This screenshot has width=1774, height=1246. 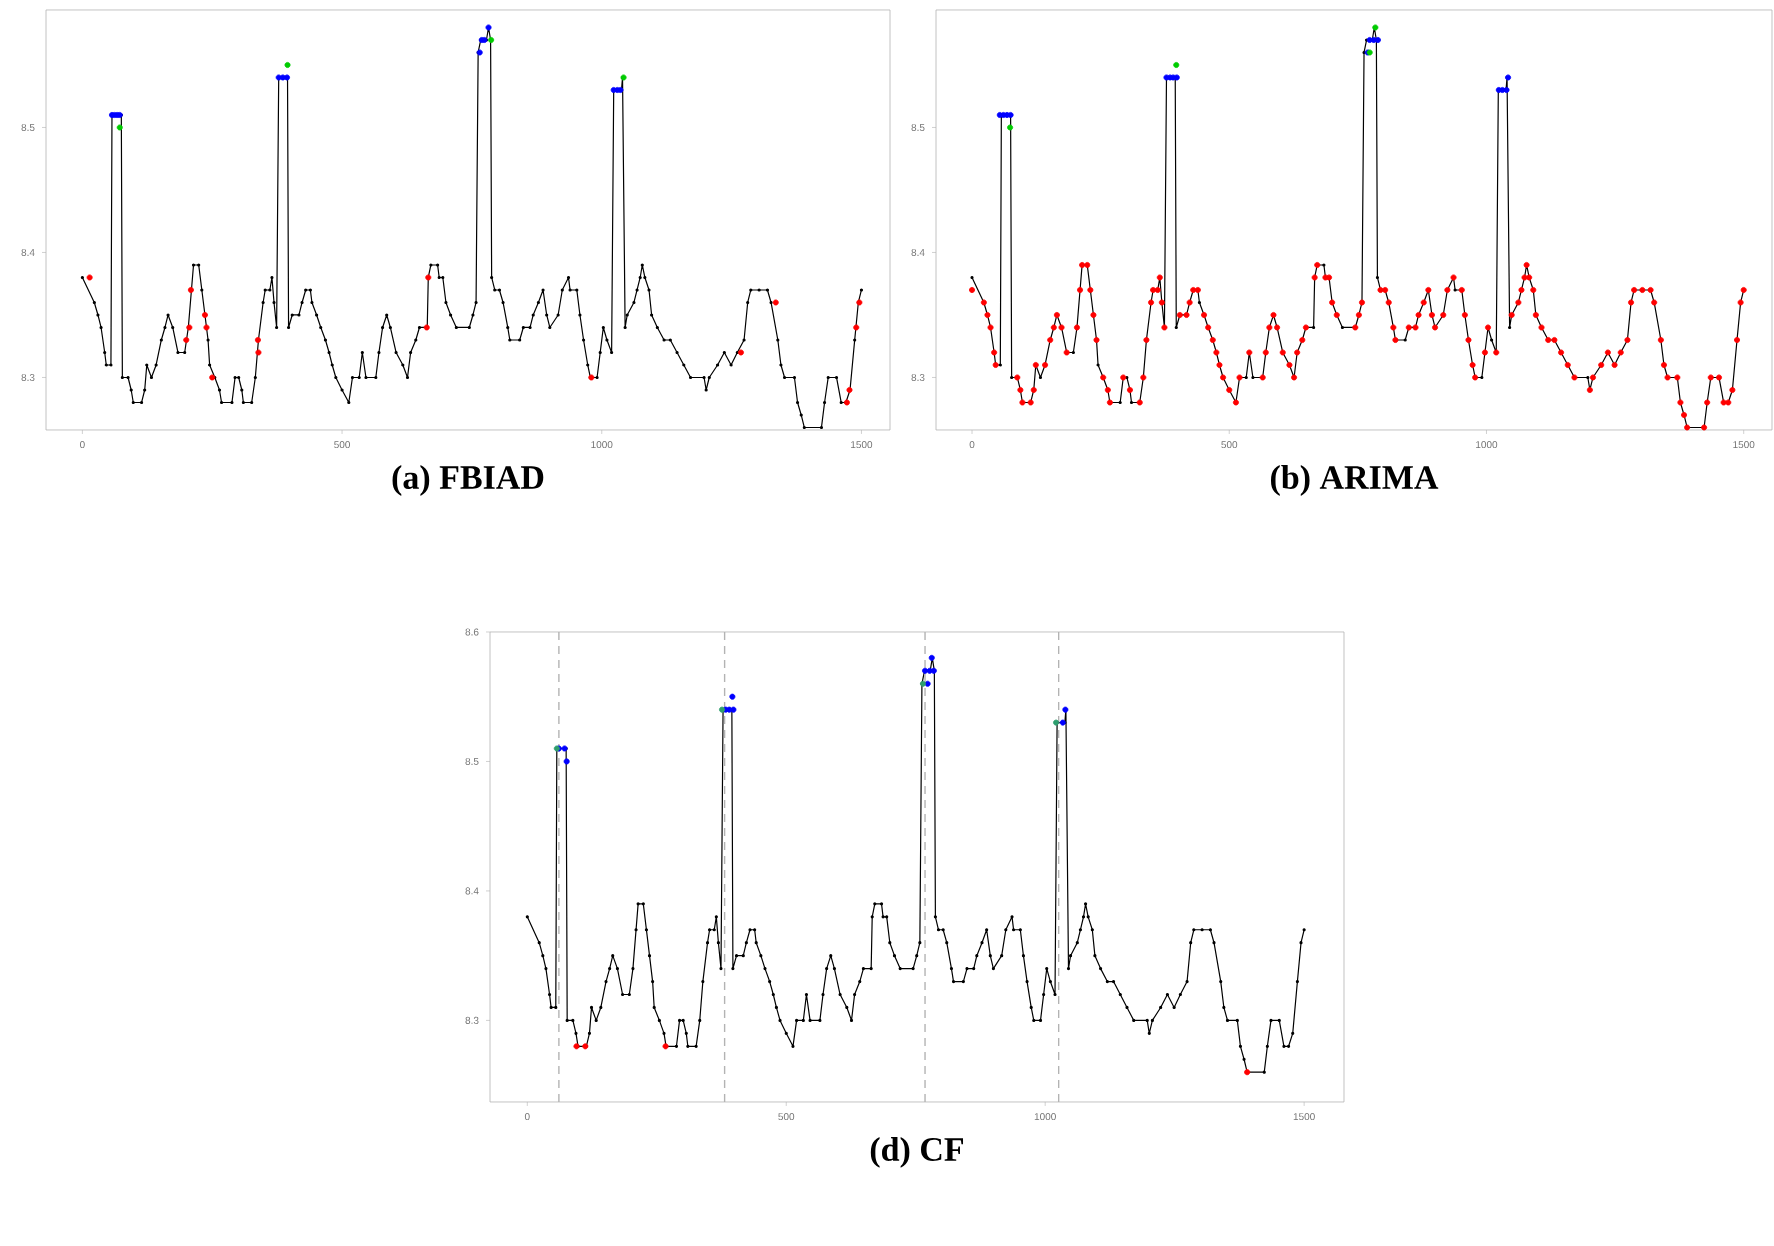 I want to click on text: (a) FBIAD, so click(x=468, y=480).